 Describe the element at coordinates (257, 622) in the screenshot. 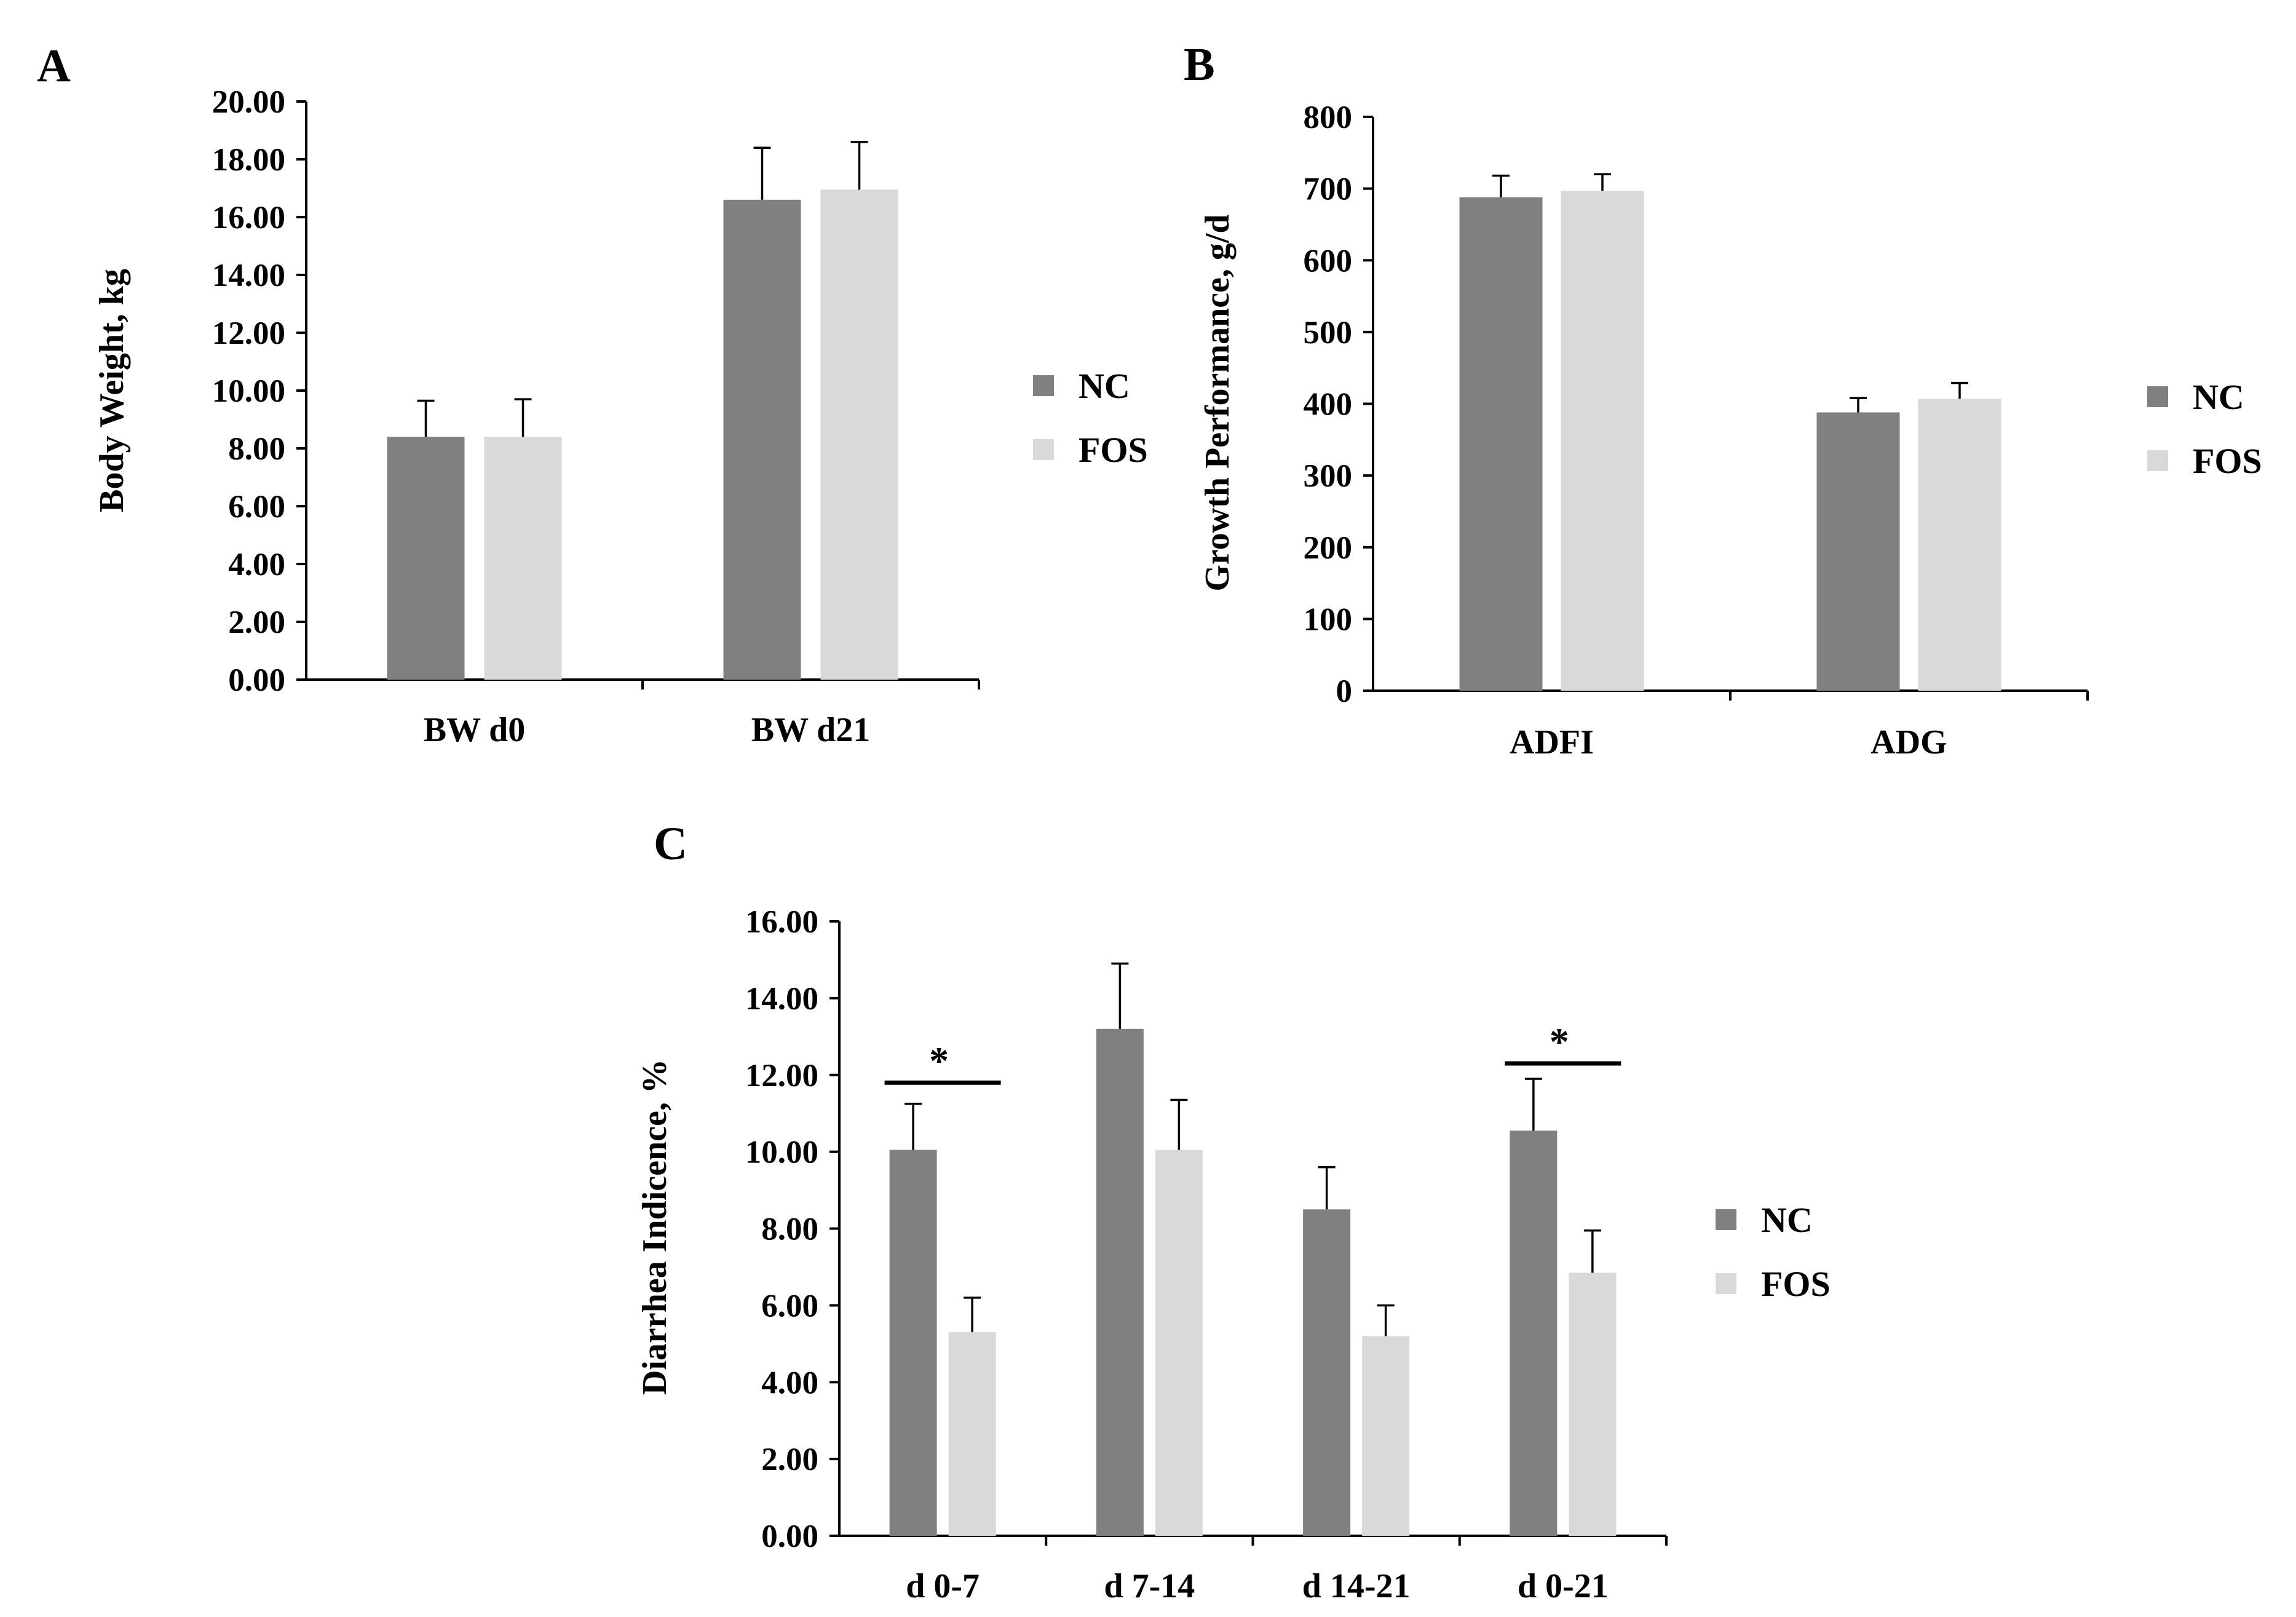

I see `panel-a-y-tick-label: 2.00` at that location.